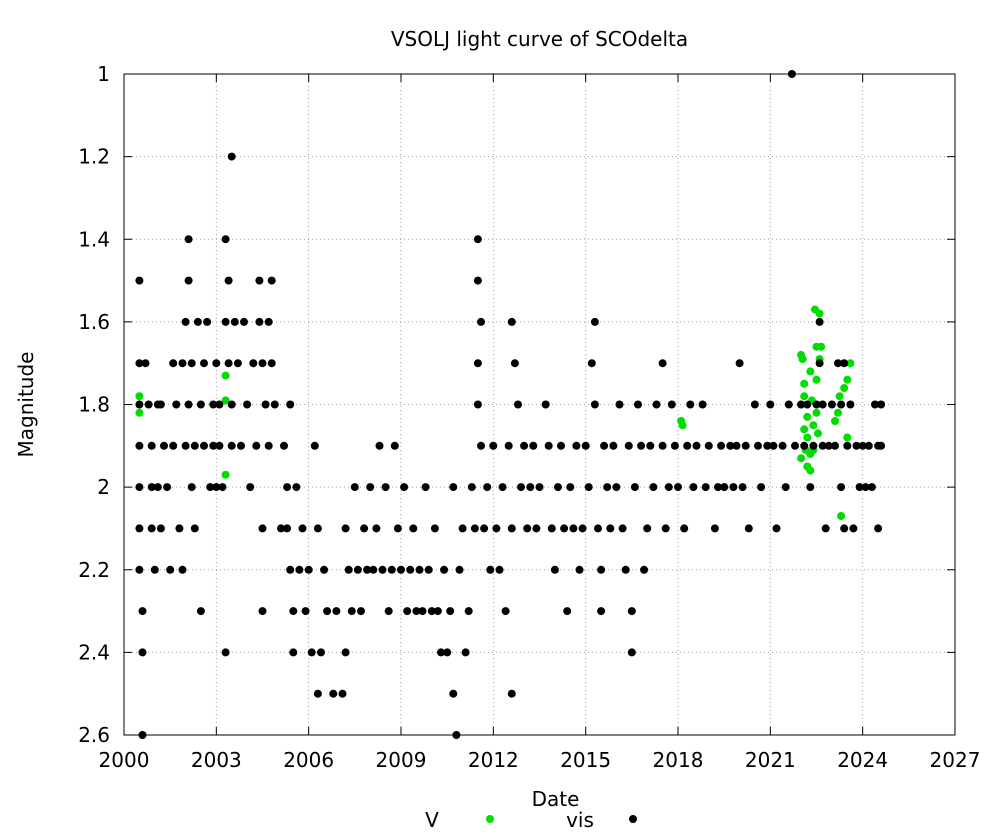 This screenshot has height=840, width=1002. Describe the element at coordinates (103, 487) in the screenshot. I see `y-tick-label: 2` at that location.